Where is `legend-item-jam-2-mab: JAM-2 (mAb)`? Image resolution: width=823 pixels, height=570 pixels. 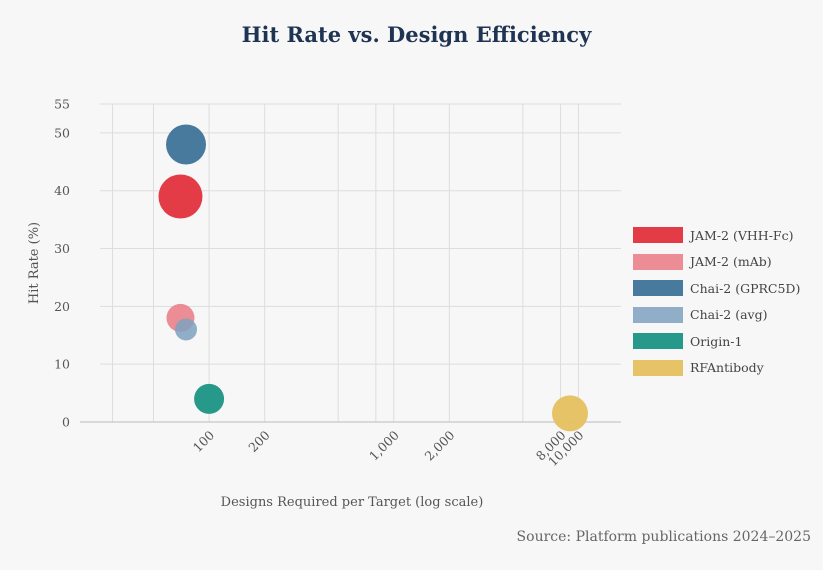 legend-item-jam-2-mab: JAM-2 (mAb) is located at coordinates (716, 262).